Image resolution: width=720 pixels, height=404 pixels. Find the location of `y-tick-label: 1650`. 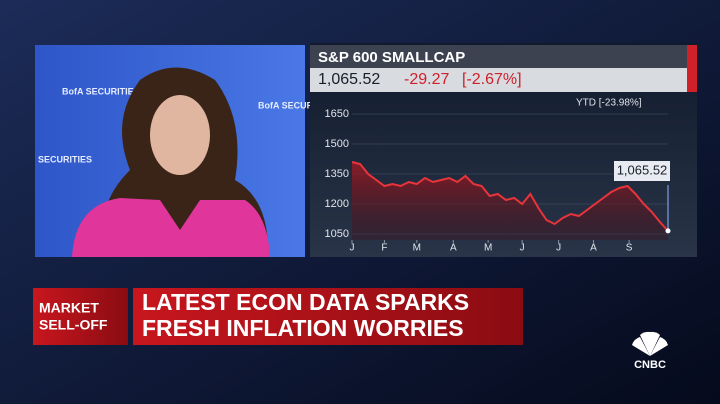

y-tick-label: 1650 is located at coordinates (337, 114).